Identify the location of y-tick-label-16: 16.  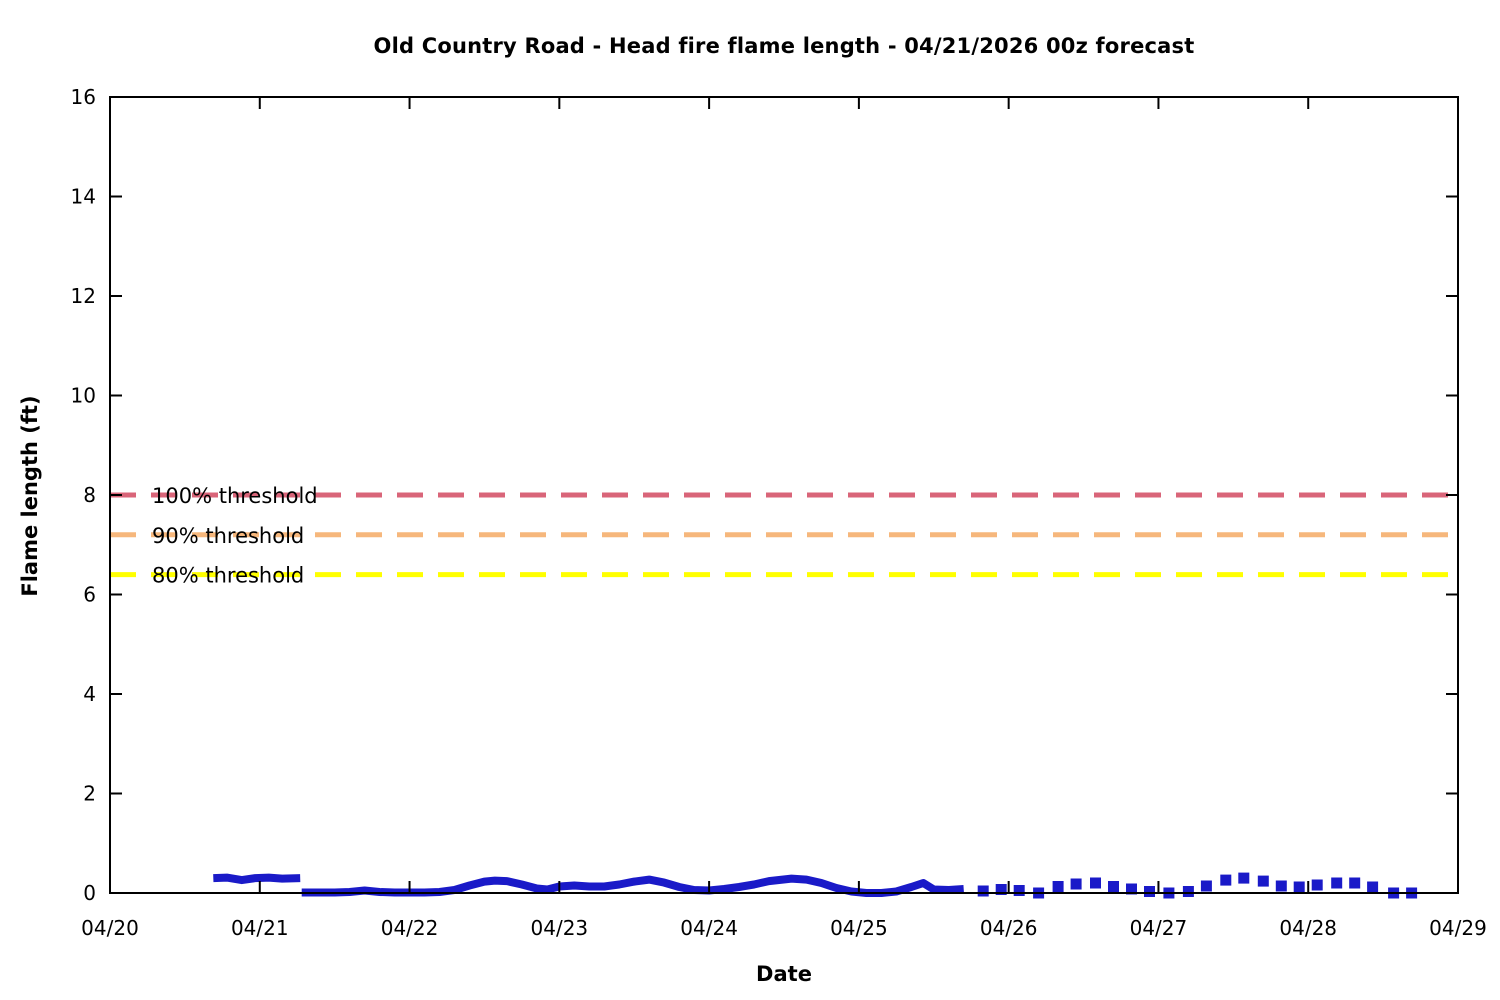
(83, 97).